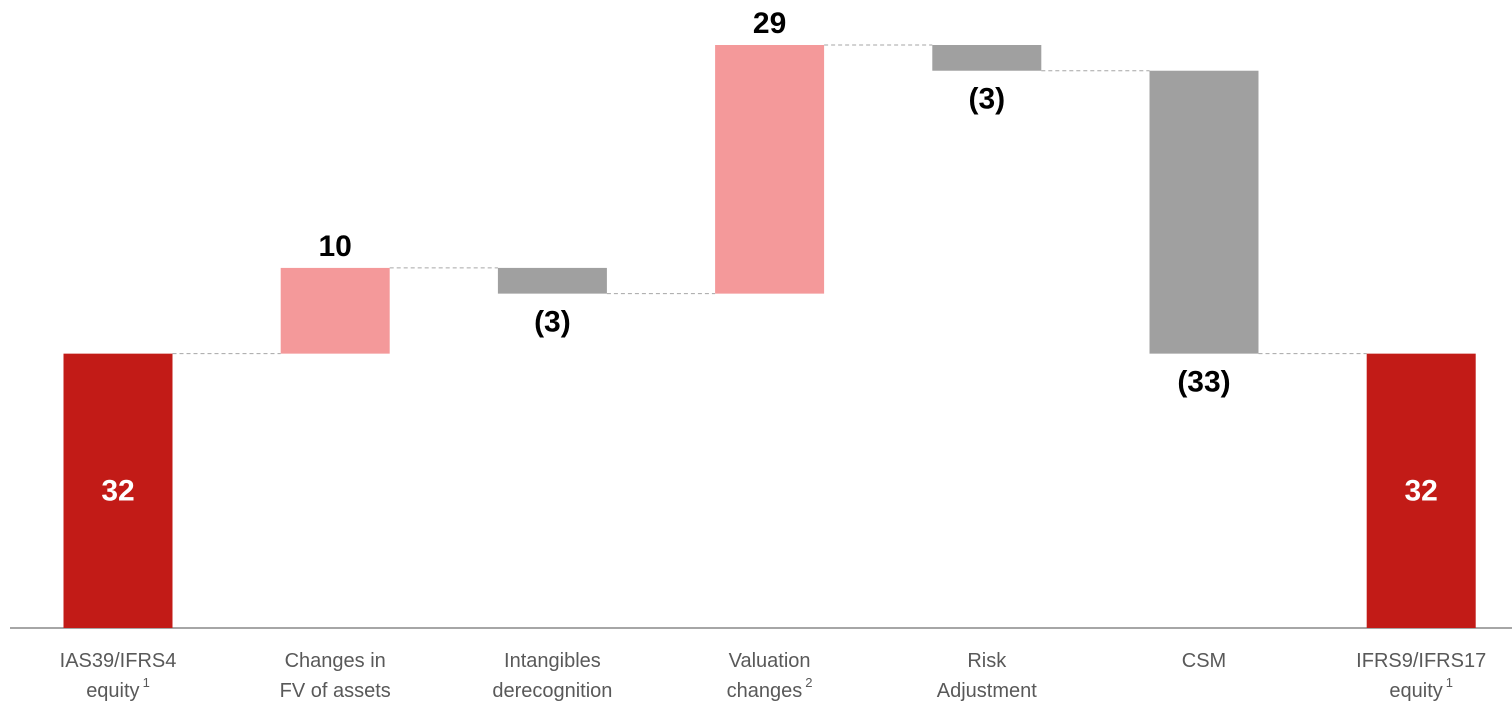  What do you see at coordinates (1203, 382) in the screenshot?
I see `value-label: (33)` at bounding box center [1203, 382].